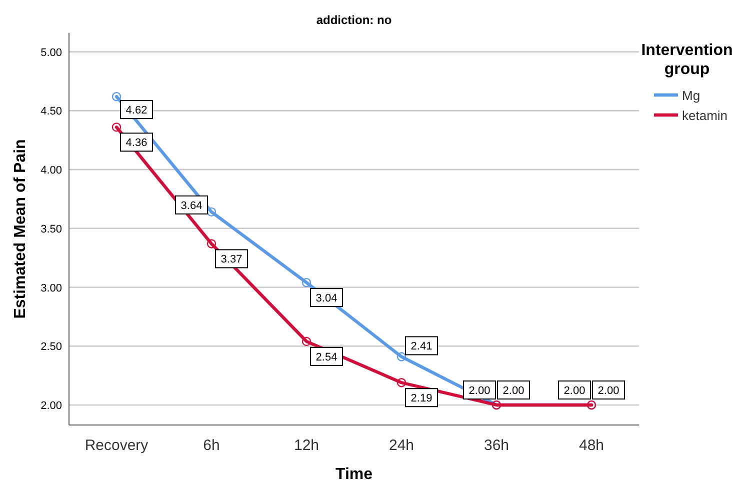  I want to click on y-tick-label: 3.50, so click(51, 229).